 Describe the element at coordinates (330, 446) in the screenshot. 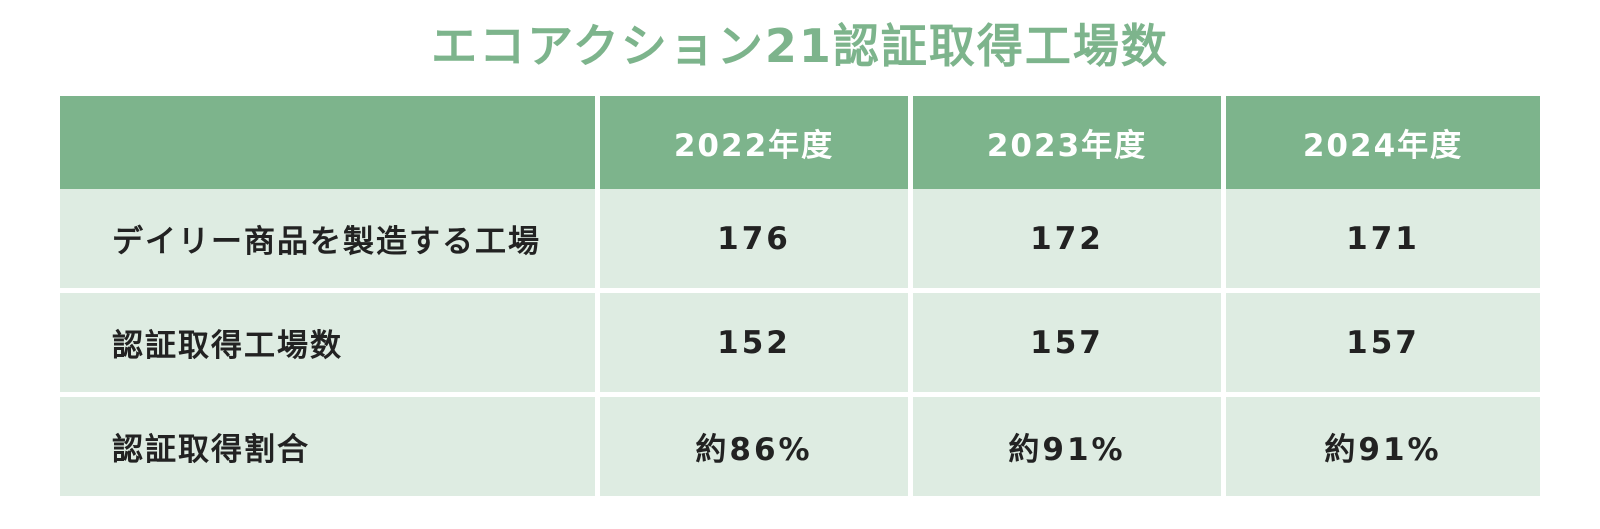

I see `row-label: 認証取得割合` at that location.